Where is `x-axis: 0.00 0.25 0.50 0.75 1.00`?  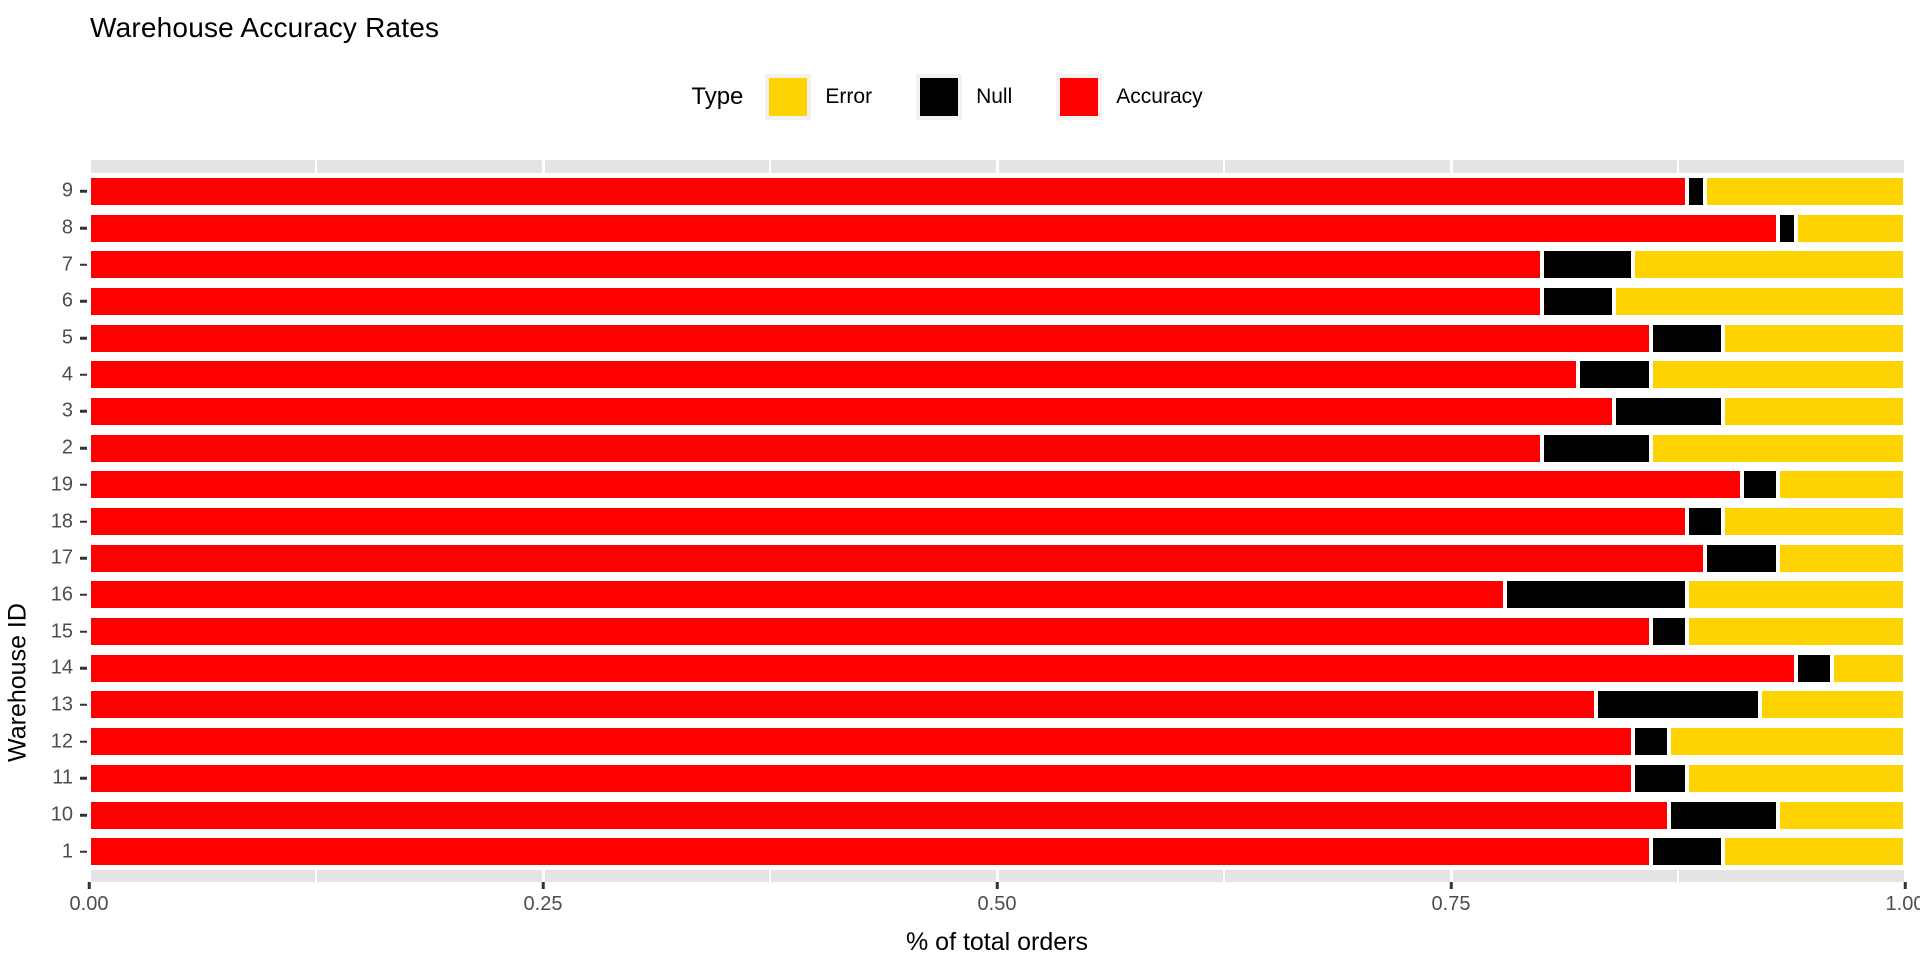 x-axis: 0.00 0.25 0.50 0.75 1.00 is located at coordinates (995, 912).